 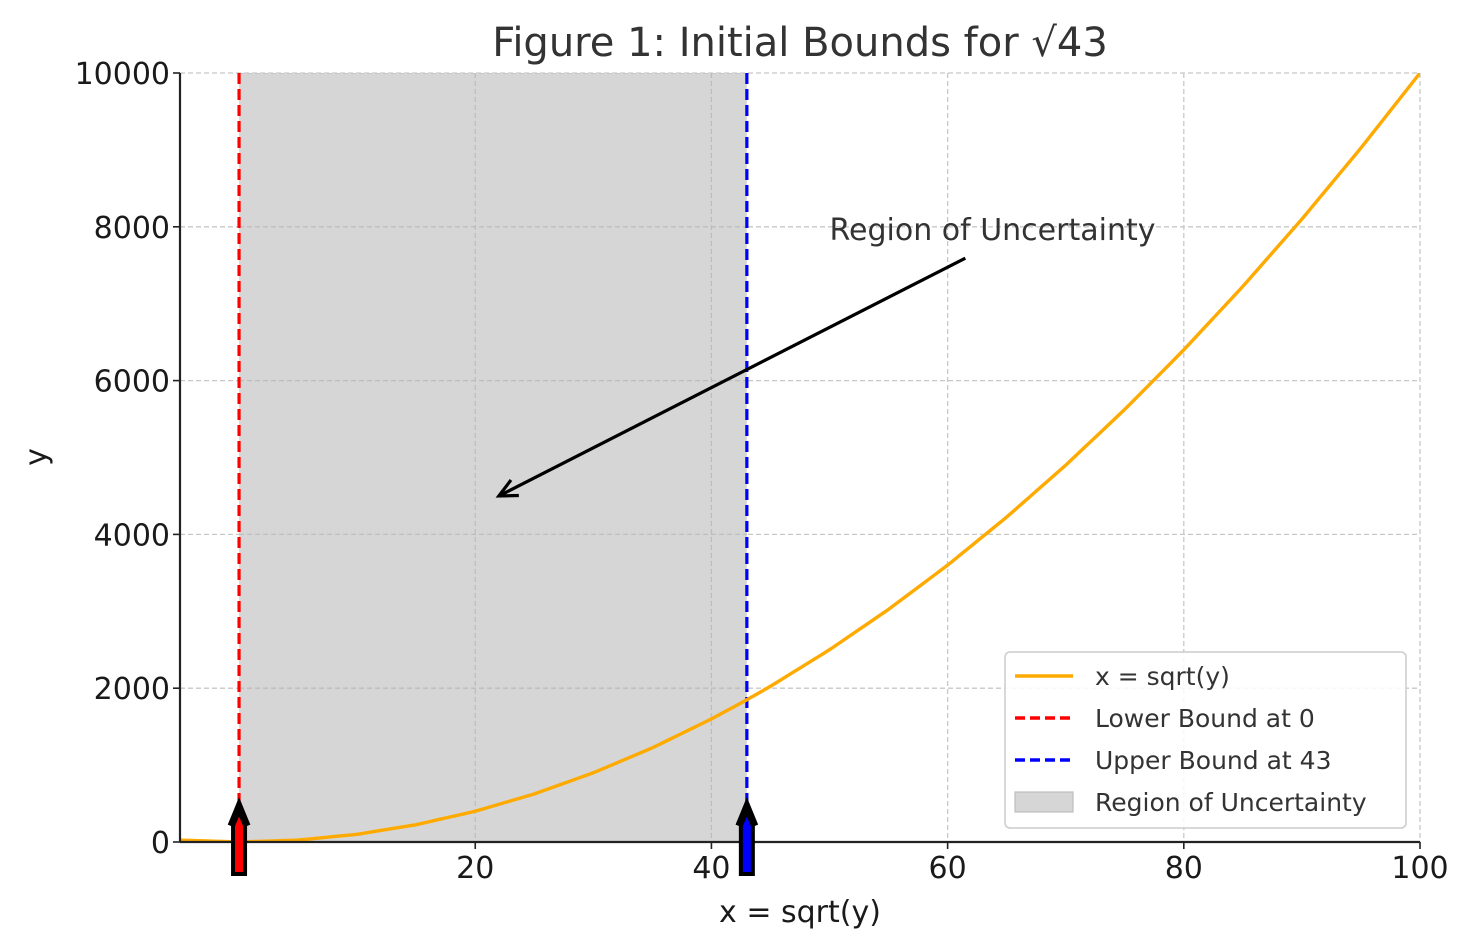 What do you see at coordinates (1419, 868) in the screenshot?
I see `x-tick-label: 100` at bounding box center [1419, 868].